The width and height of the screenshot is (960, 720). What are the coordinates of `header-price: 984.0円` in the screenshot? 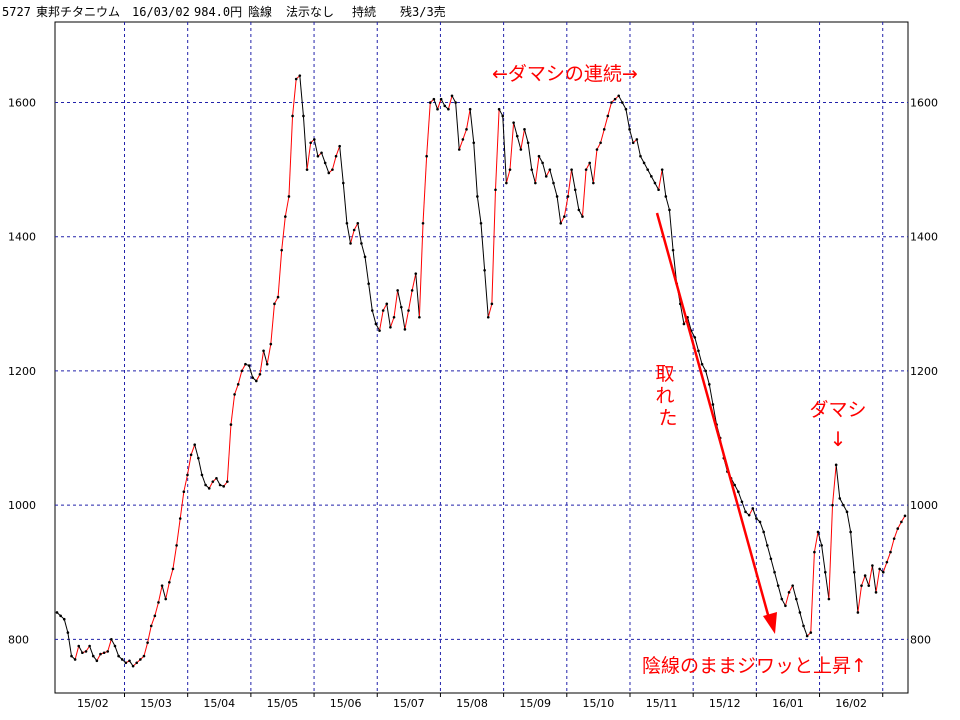 It's located at (218, 12).